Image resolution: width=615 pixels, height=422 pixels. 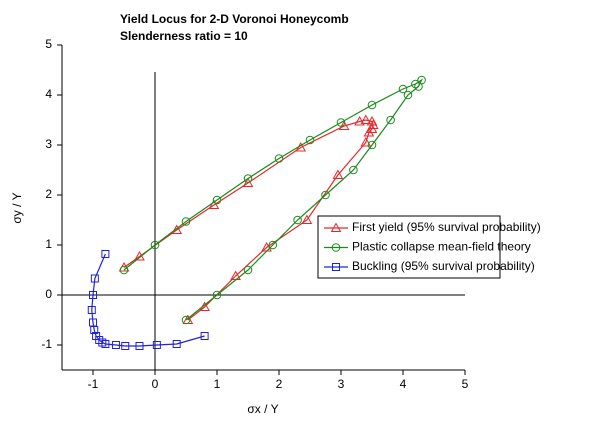 I want to click on x-tick-label: 1, so click(x=217, y=384).